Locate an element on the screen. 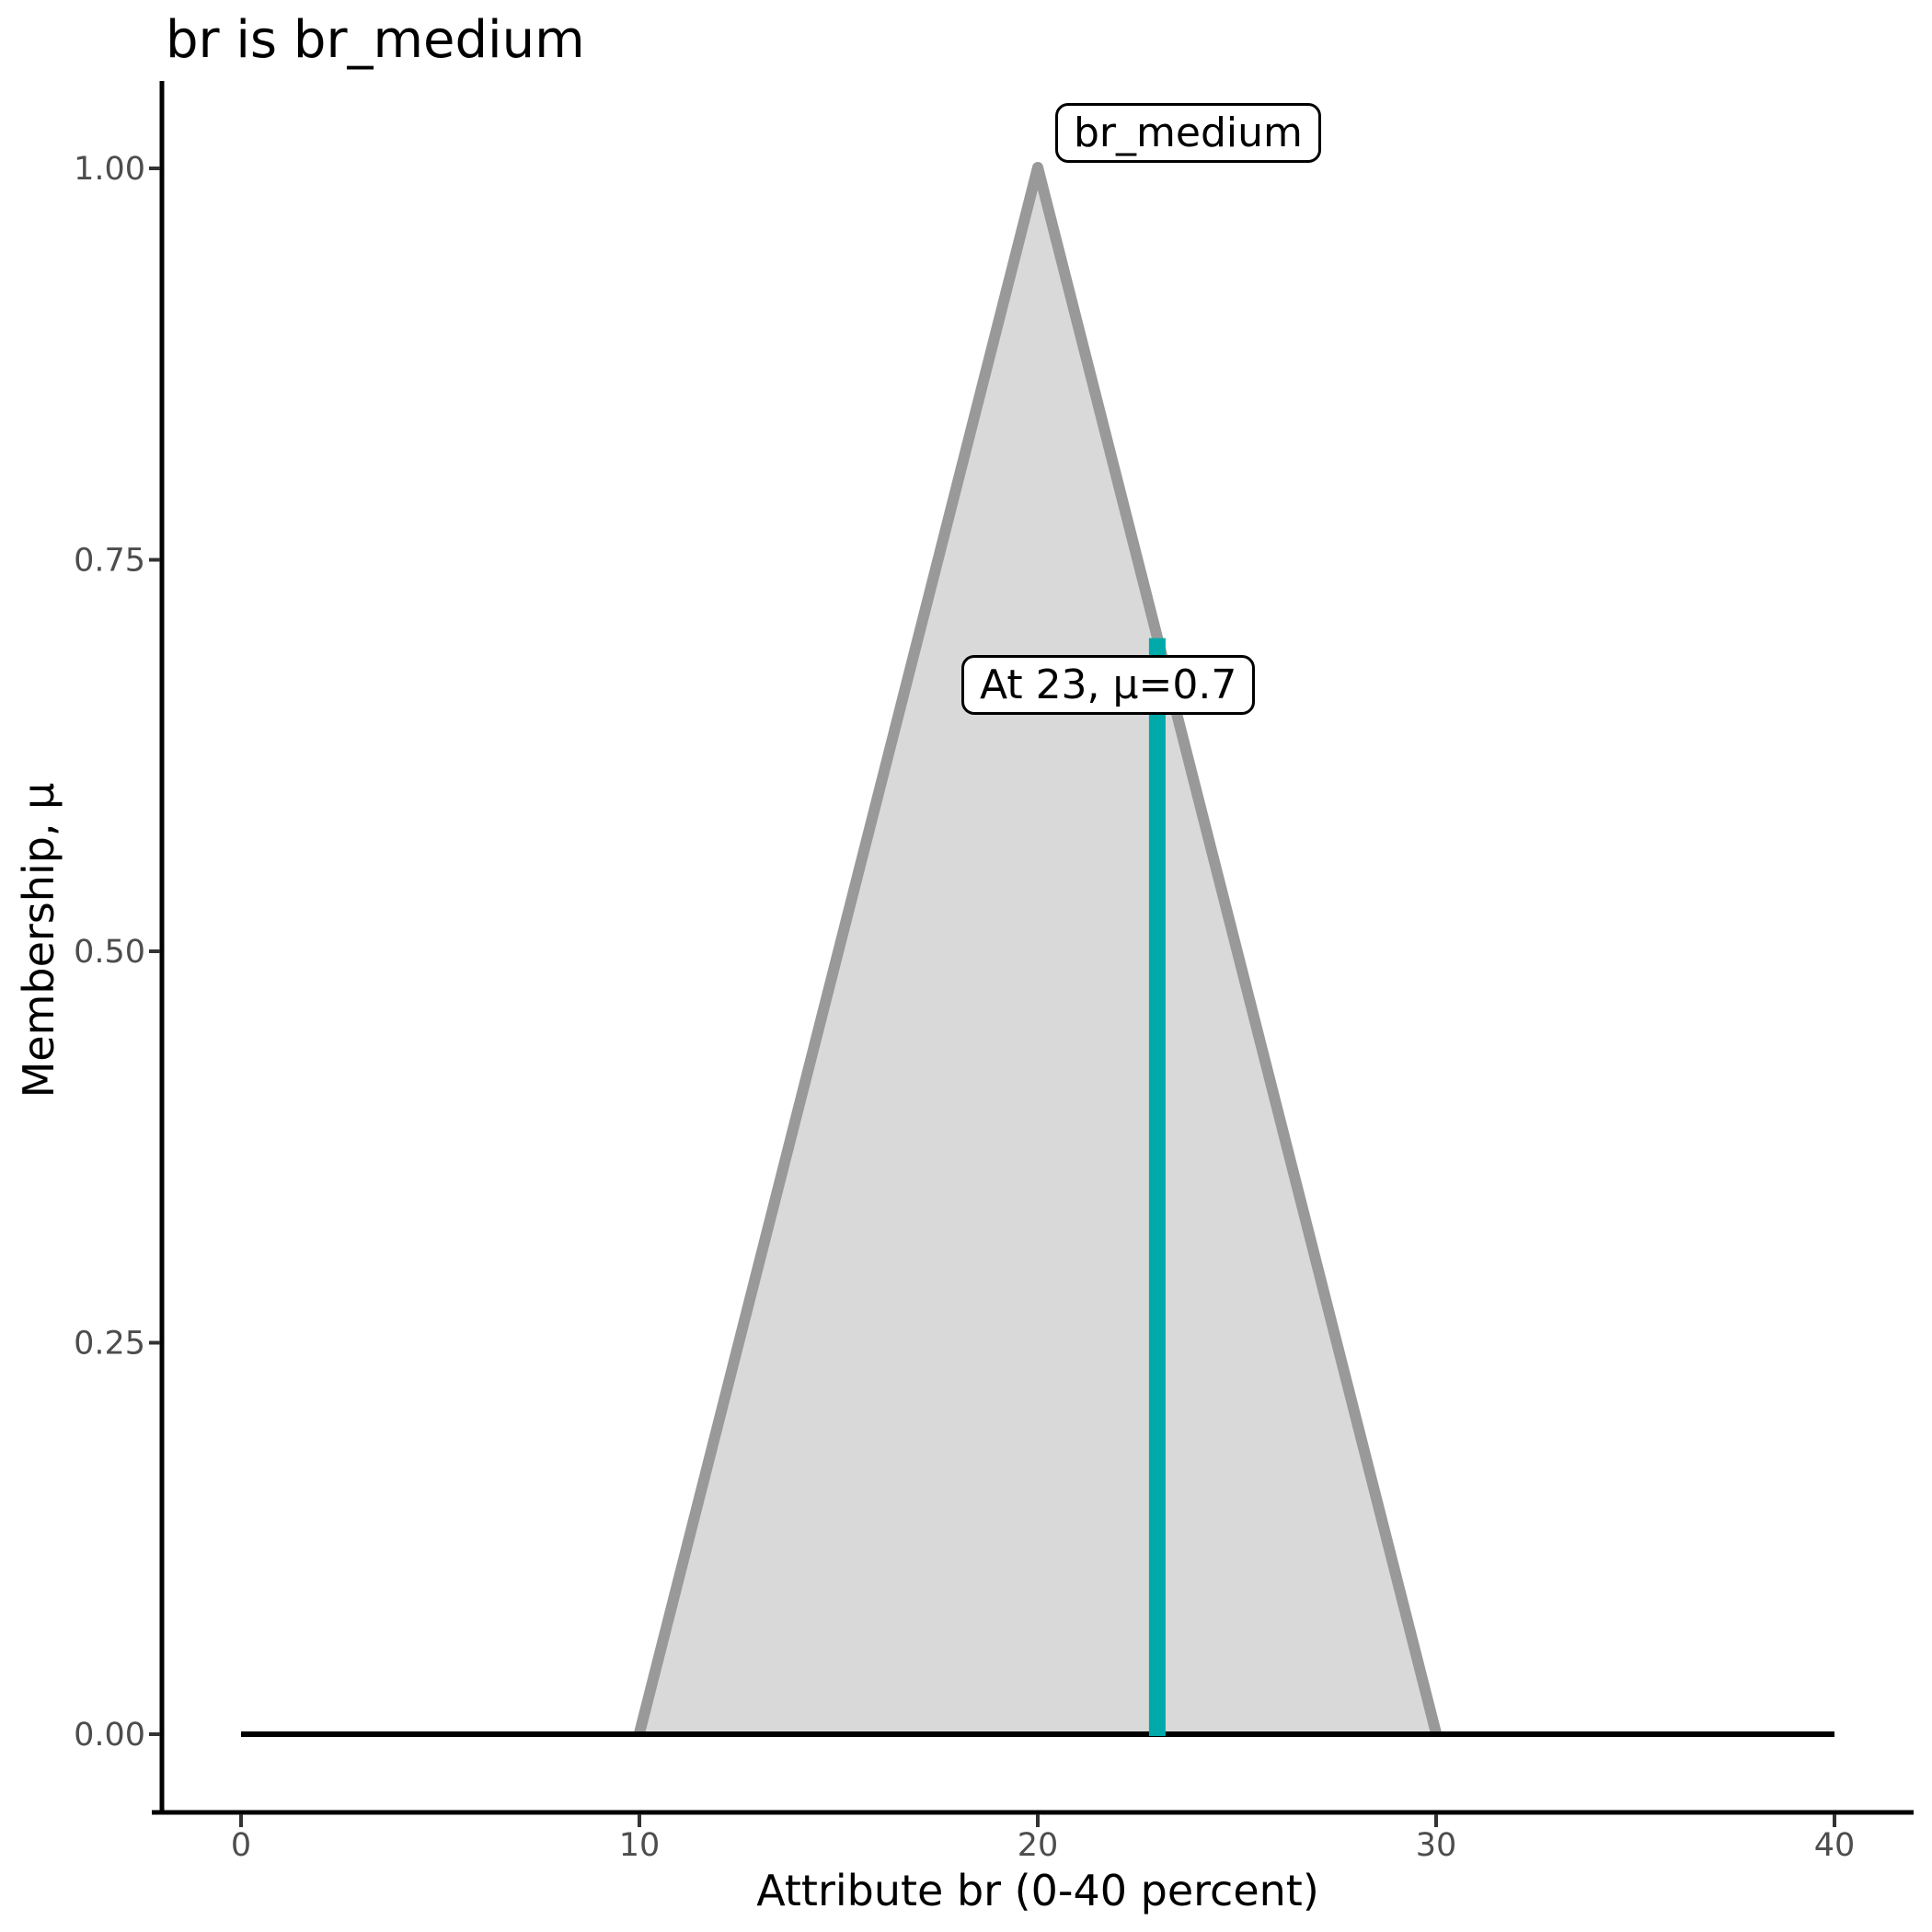 This screenshot has width=1932, height=1932. x-tick-label: 30 is located at coordinates (1436, 1845).